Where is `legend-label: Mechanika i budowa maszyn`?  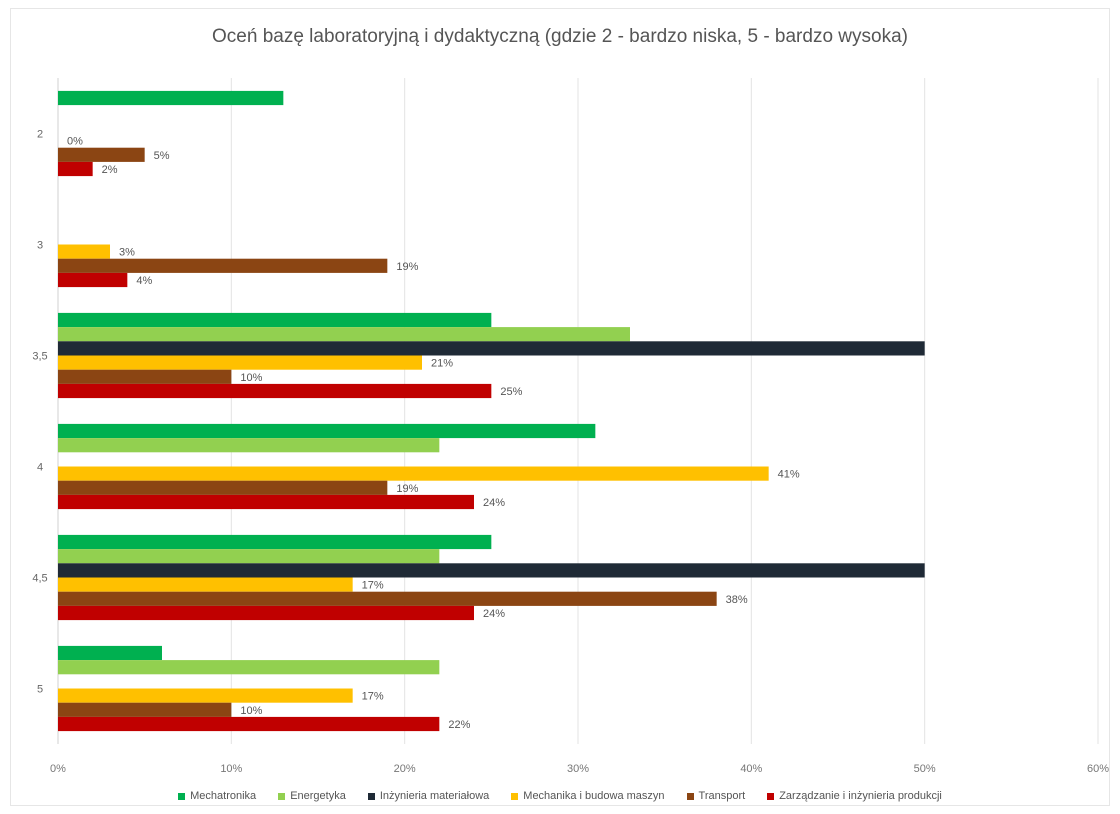
legend-label: Mechanika i budowa maszyn is located at coordinates (594, 796).